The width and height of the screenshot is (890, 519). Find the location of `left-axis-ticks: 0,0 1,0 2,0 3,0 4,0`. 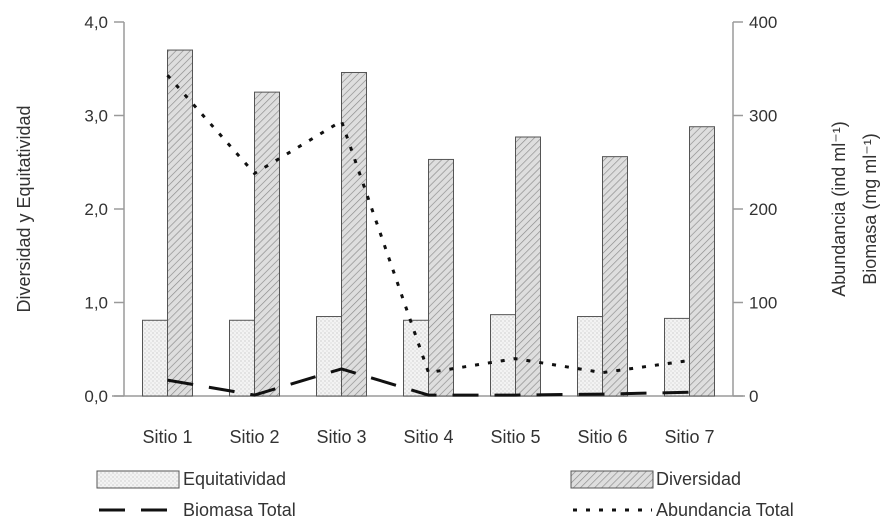

left-axis-ticks: 0,0 1,0 2,0 3,0 4,0 is located at coordinates (104, 209).